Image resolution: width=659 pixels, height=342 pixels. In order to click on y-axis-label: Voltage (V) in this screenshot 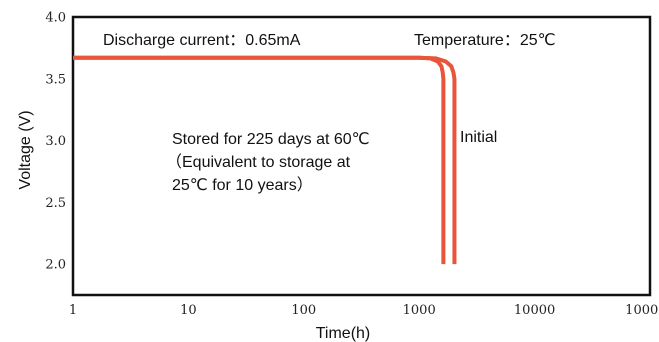, I will do `click(25, 149)`.